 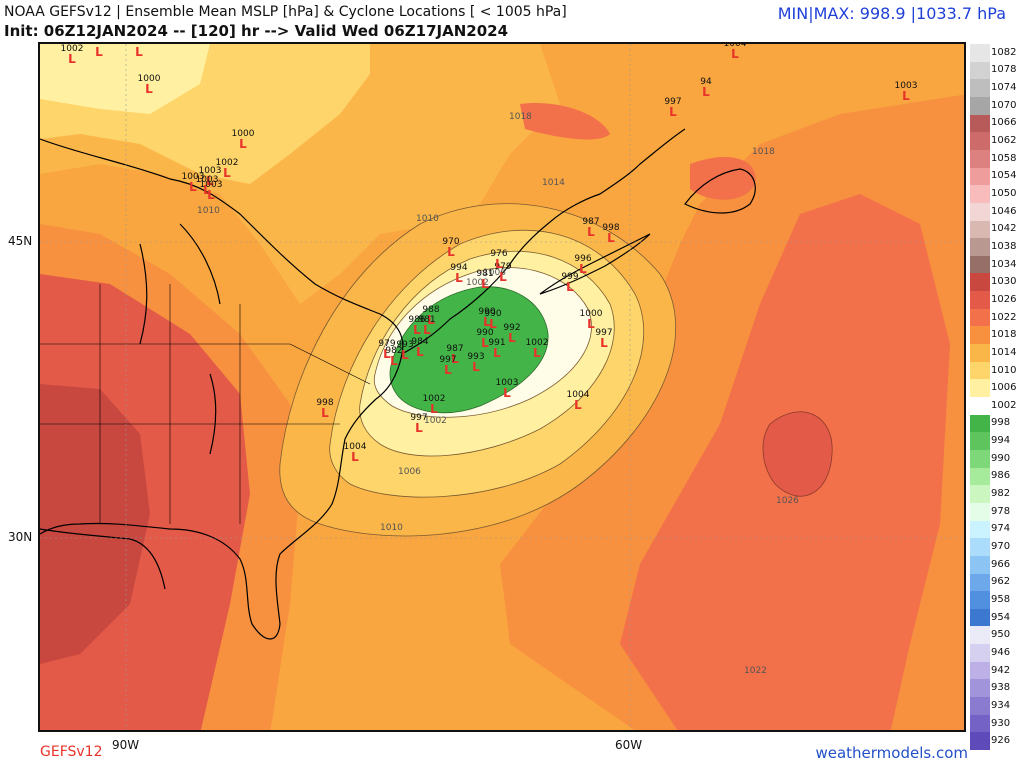 I want to click on cyclone-pressure-label: 996, so click(x=582, y=259).